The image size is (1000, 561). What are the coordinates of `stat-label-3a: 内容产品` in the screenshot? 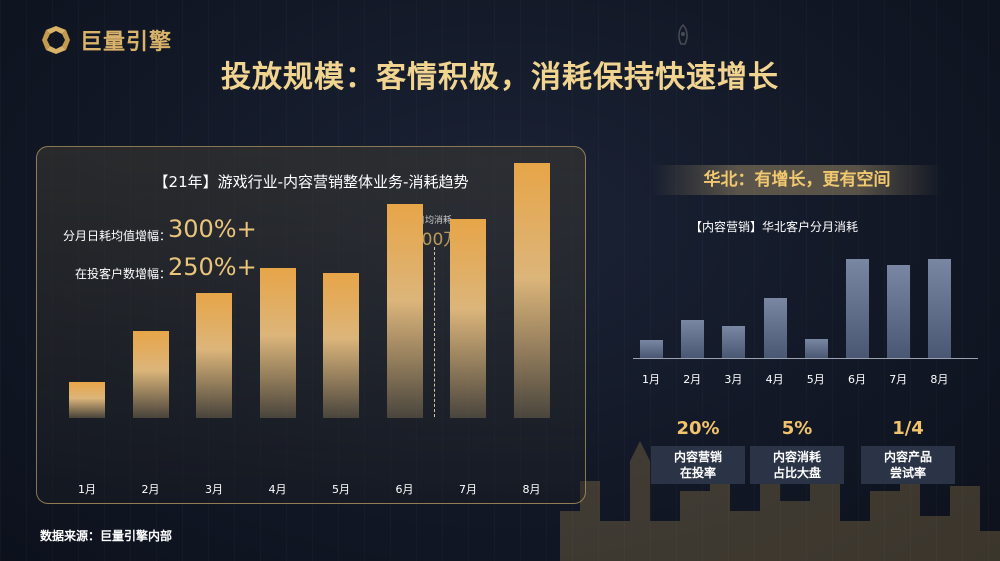 It's located at (907, 457).